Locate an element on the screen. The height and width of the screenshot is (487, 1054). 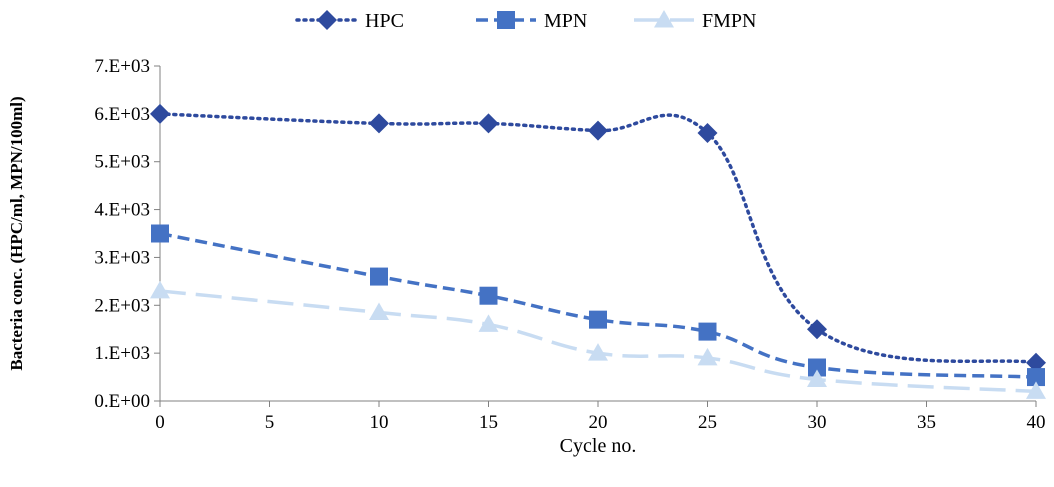
legend: HPC MPN FMPN is located at coordinates (525, 21).